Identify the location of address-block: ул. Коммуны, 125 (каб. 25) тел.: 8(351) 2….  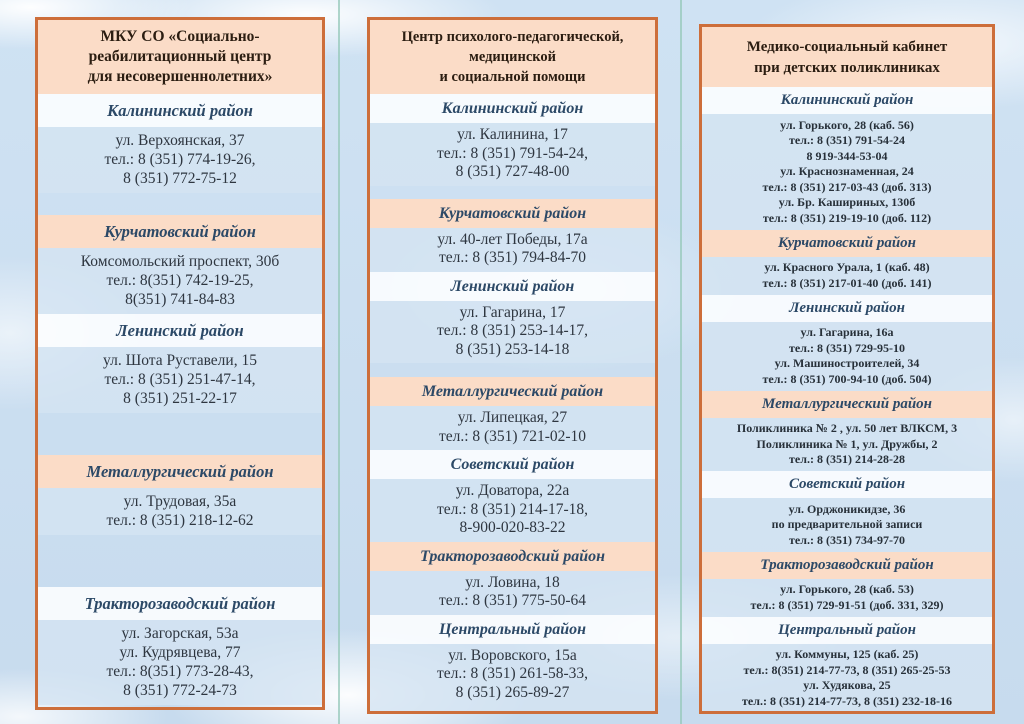
(847, 677).